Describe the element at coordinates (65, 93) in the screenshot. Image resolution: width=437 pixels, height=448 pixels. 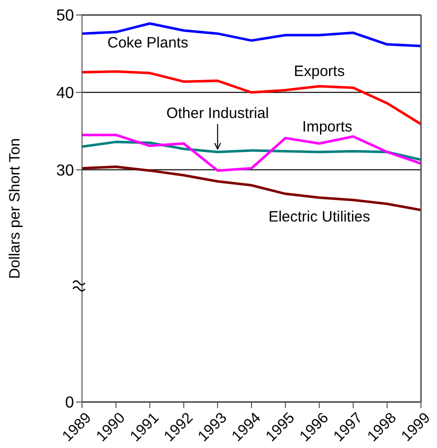
I see `y-tick-label: 40` at that location.